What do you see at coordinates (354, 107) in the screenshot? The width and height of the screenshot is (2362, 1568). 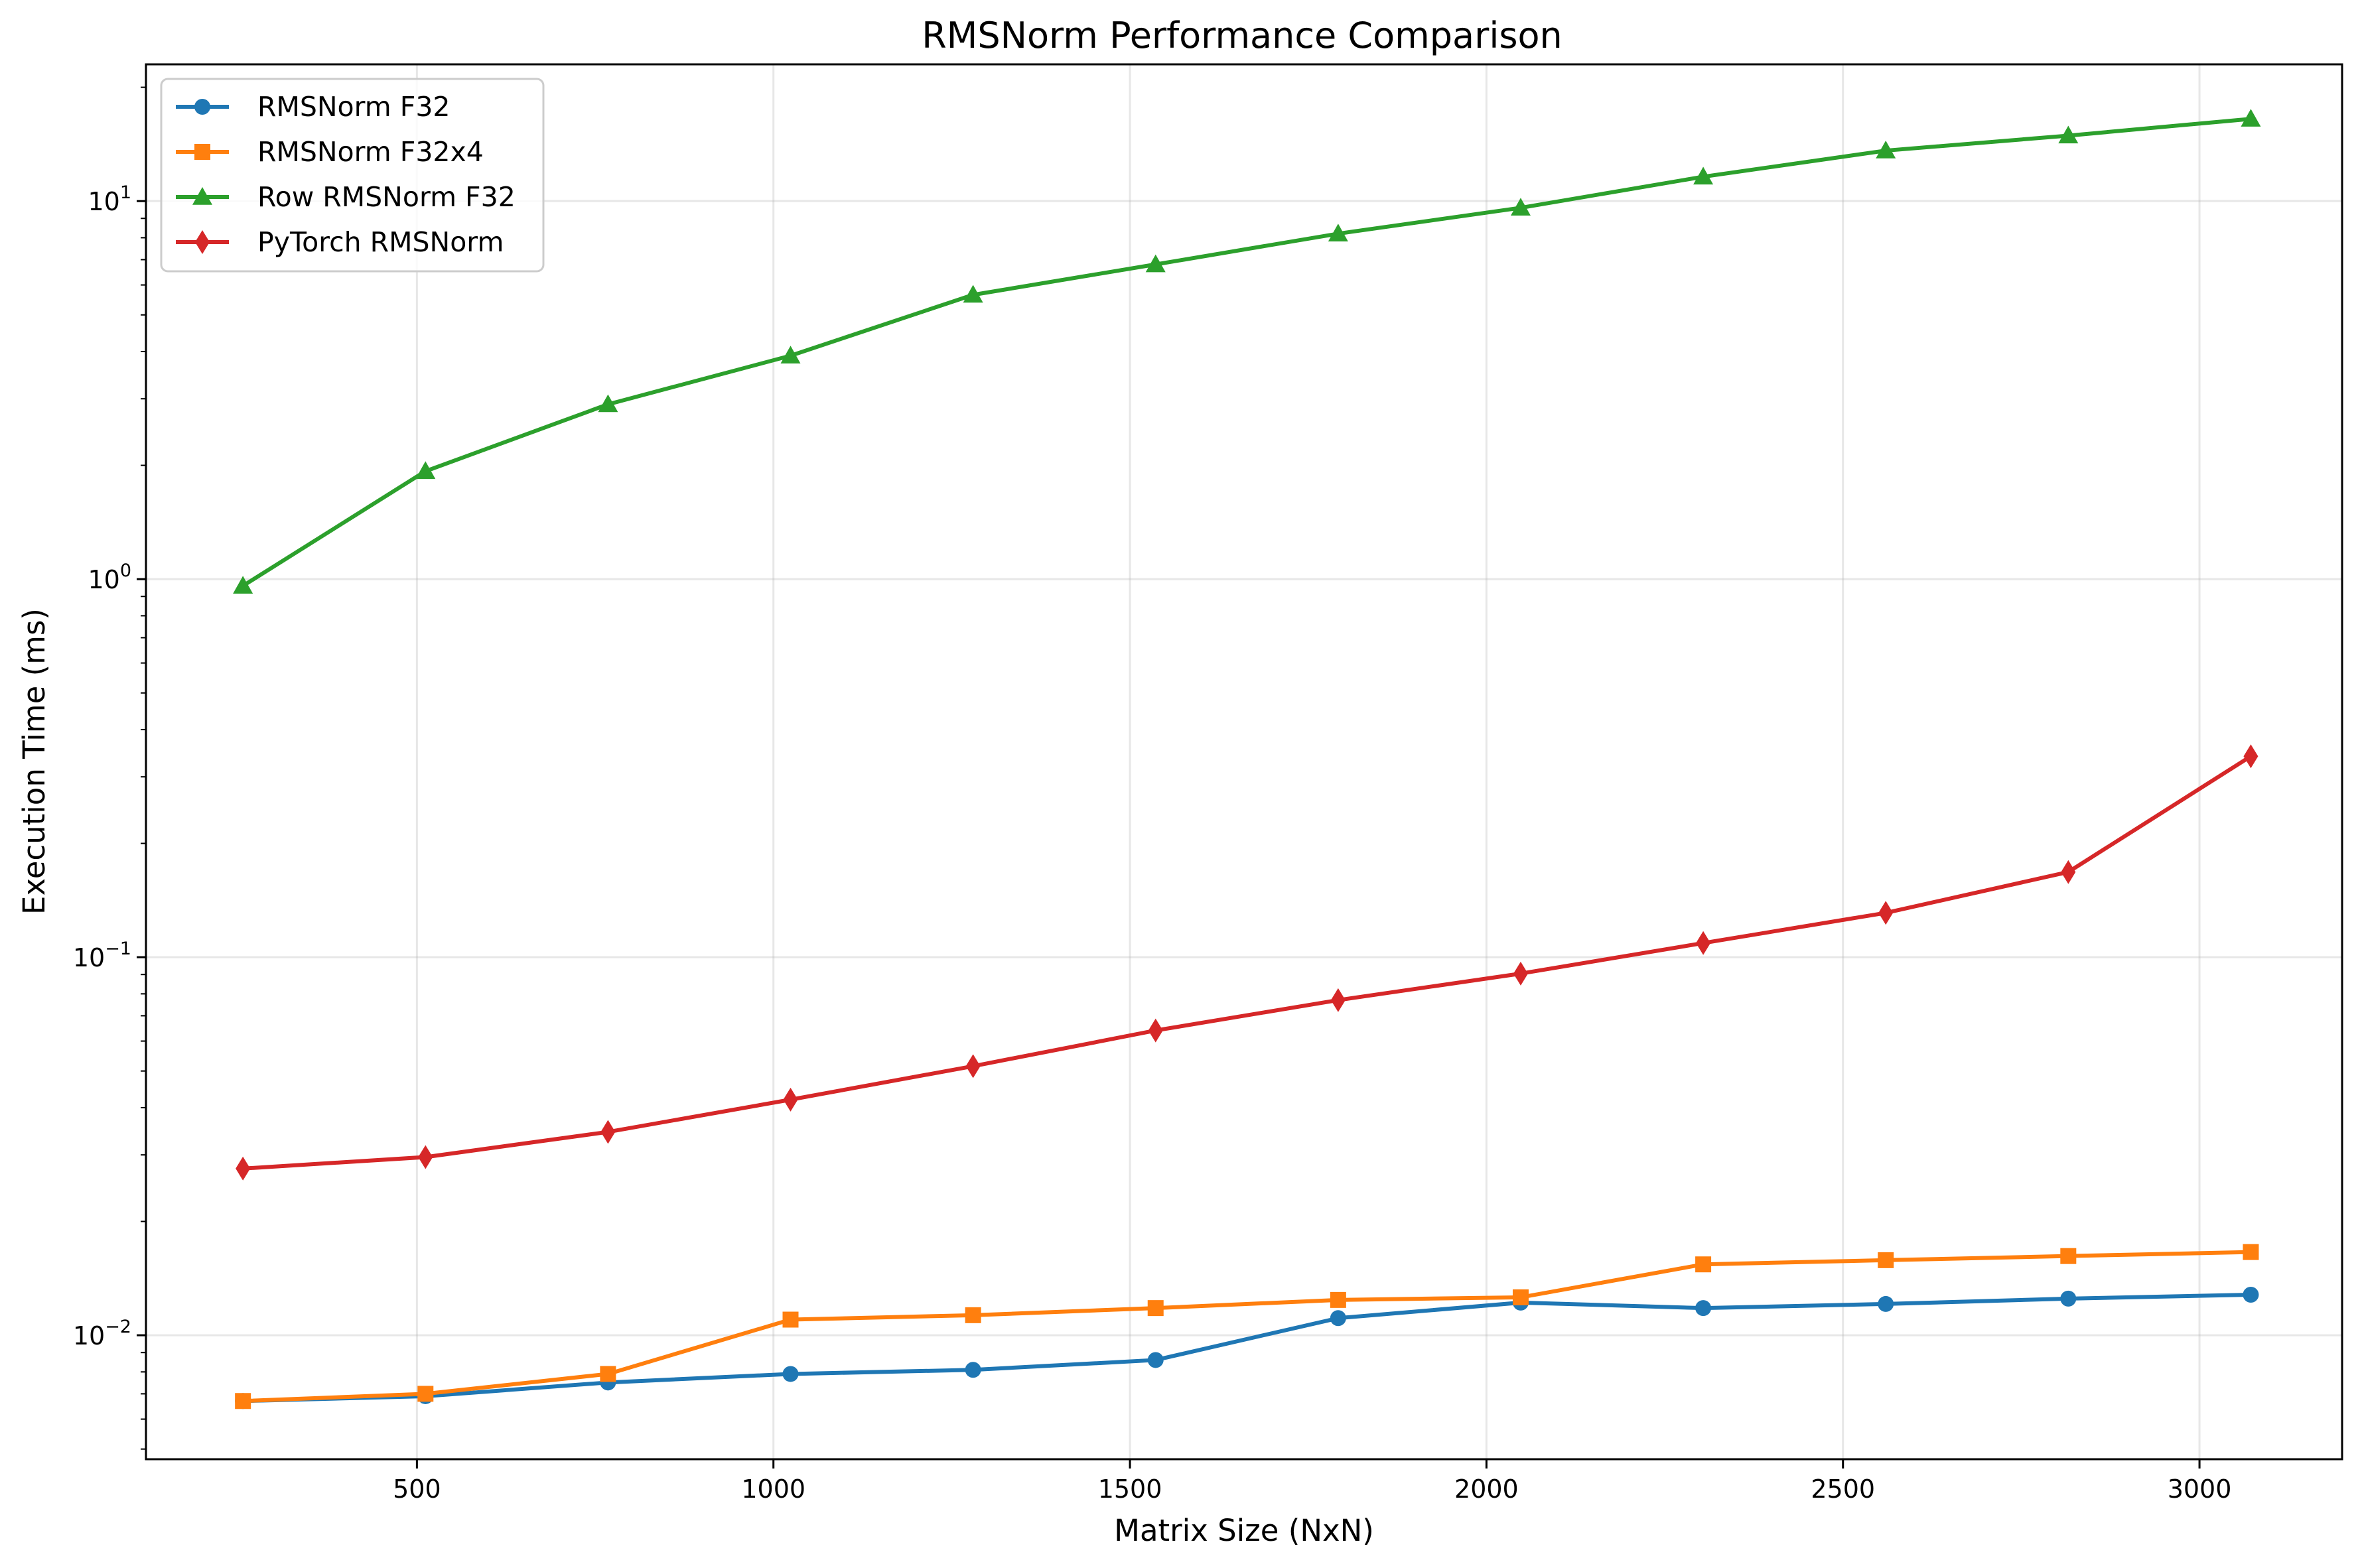 I see `legend-label: RMSNorm F32` at bounding box center [354, 107].